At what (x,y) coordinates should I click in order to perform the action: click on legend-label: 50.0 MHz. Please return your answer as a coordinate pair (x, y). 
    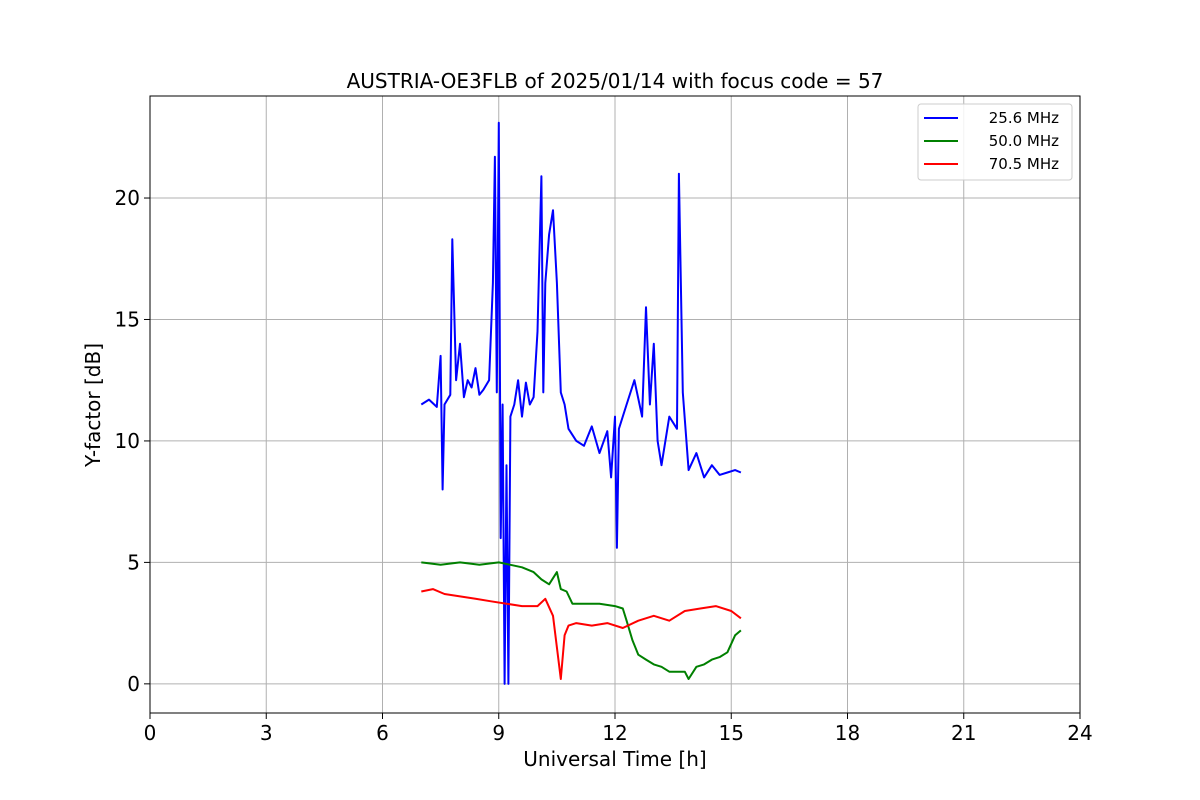
    Looking at the image, I should click on (1024, 141).